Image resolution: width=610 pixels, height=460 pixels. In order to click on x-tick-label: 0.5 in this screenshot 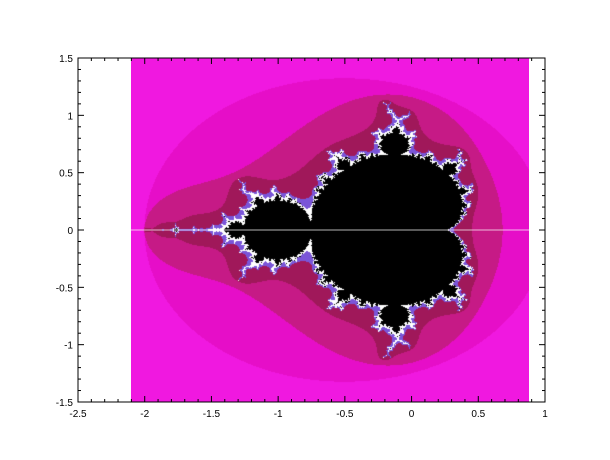, I will do `click(478, 414)`.